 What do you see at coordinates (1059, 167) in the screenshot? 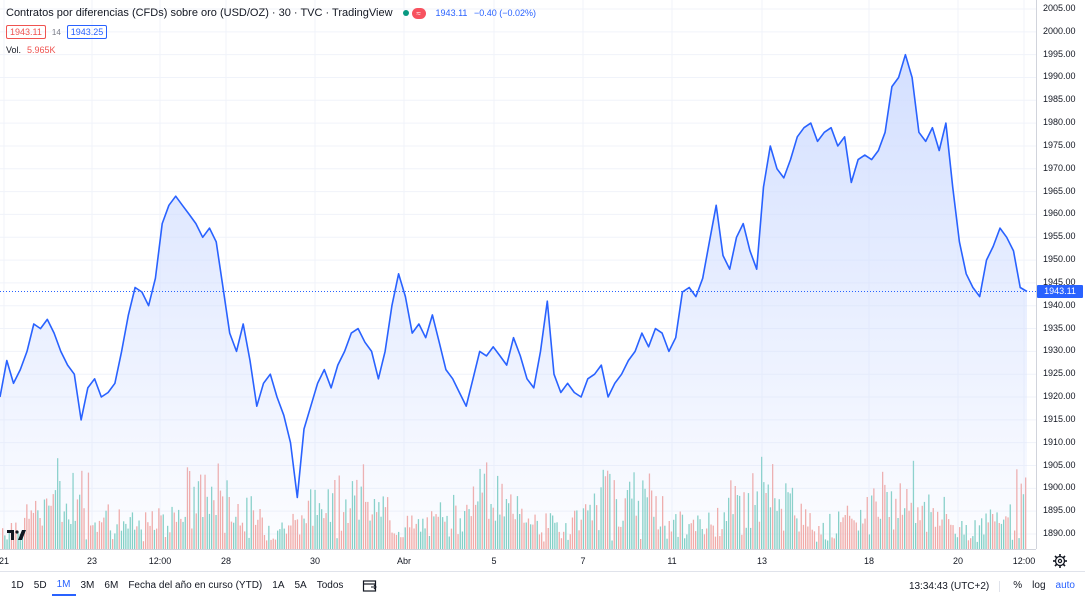
I see `price-tick-label: 1970.00` at bounding box center [1059, 167].